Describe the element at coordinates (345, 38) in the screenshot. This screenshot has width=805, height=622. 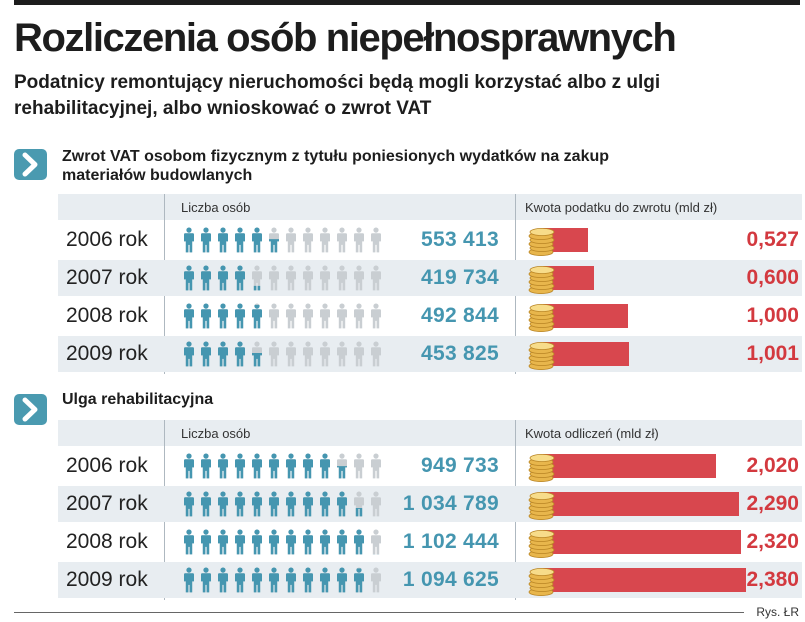
I see `page-title: Rozliczenia osób niepełnosprawnych` at that location.